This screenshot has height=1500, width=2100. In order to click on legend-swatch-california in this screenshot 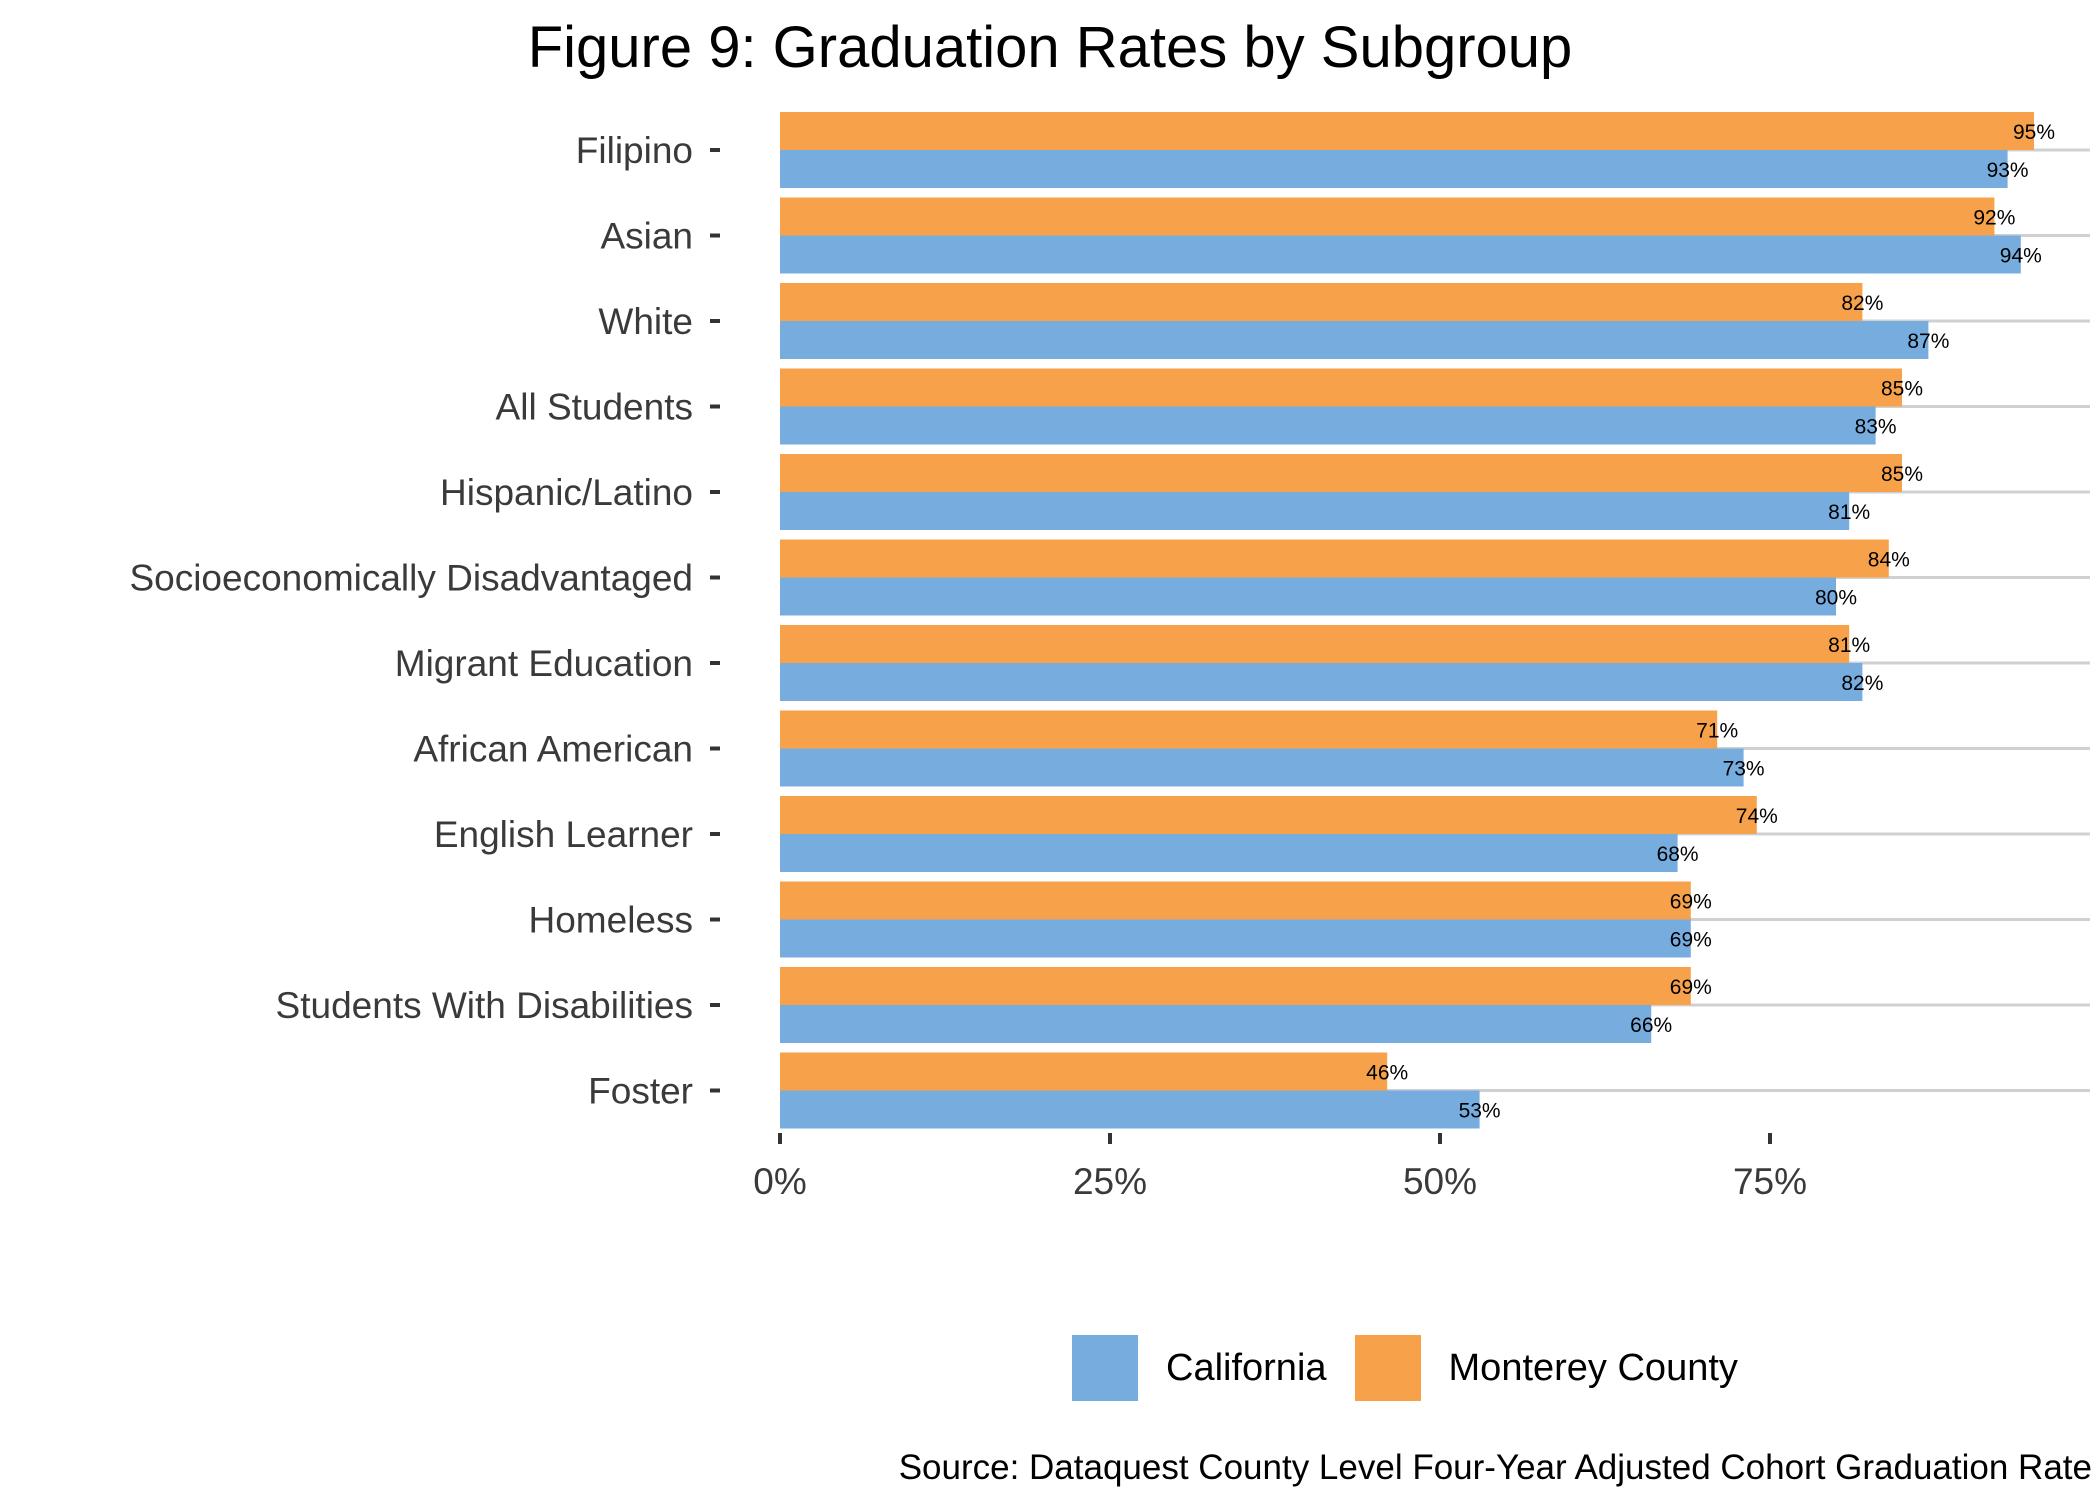, I will do `click(1105, 1368)`.